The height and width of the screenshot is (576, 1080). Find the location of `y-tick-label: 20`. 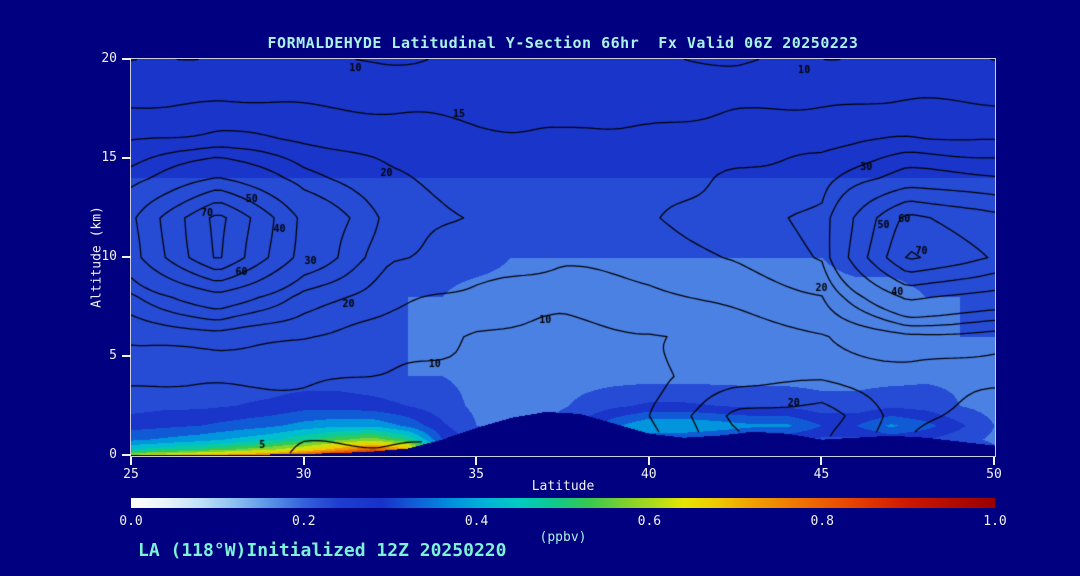

y-tick-label: 20 is located at coordinates (109, 58).